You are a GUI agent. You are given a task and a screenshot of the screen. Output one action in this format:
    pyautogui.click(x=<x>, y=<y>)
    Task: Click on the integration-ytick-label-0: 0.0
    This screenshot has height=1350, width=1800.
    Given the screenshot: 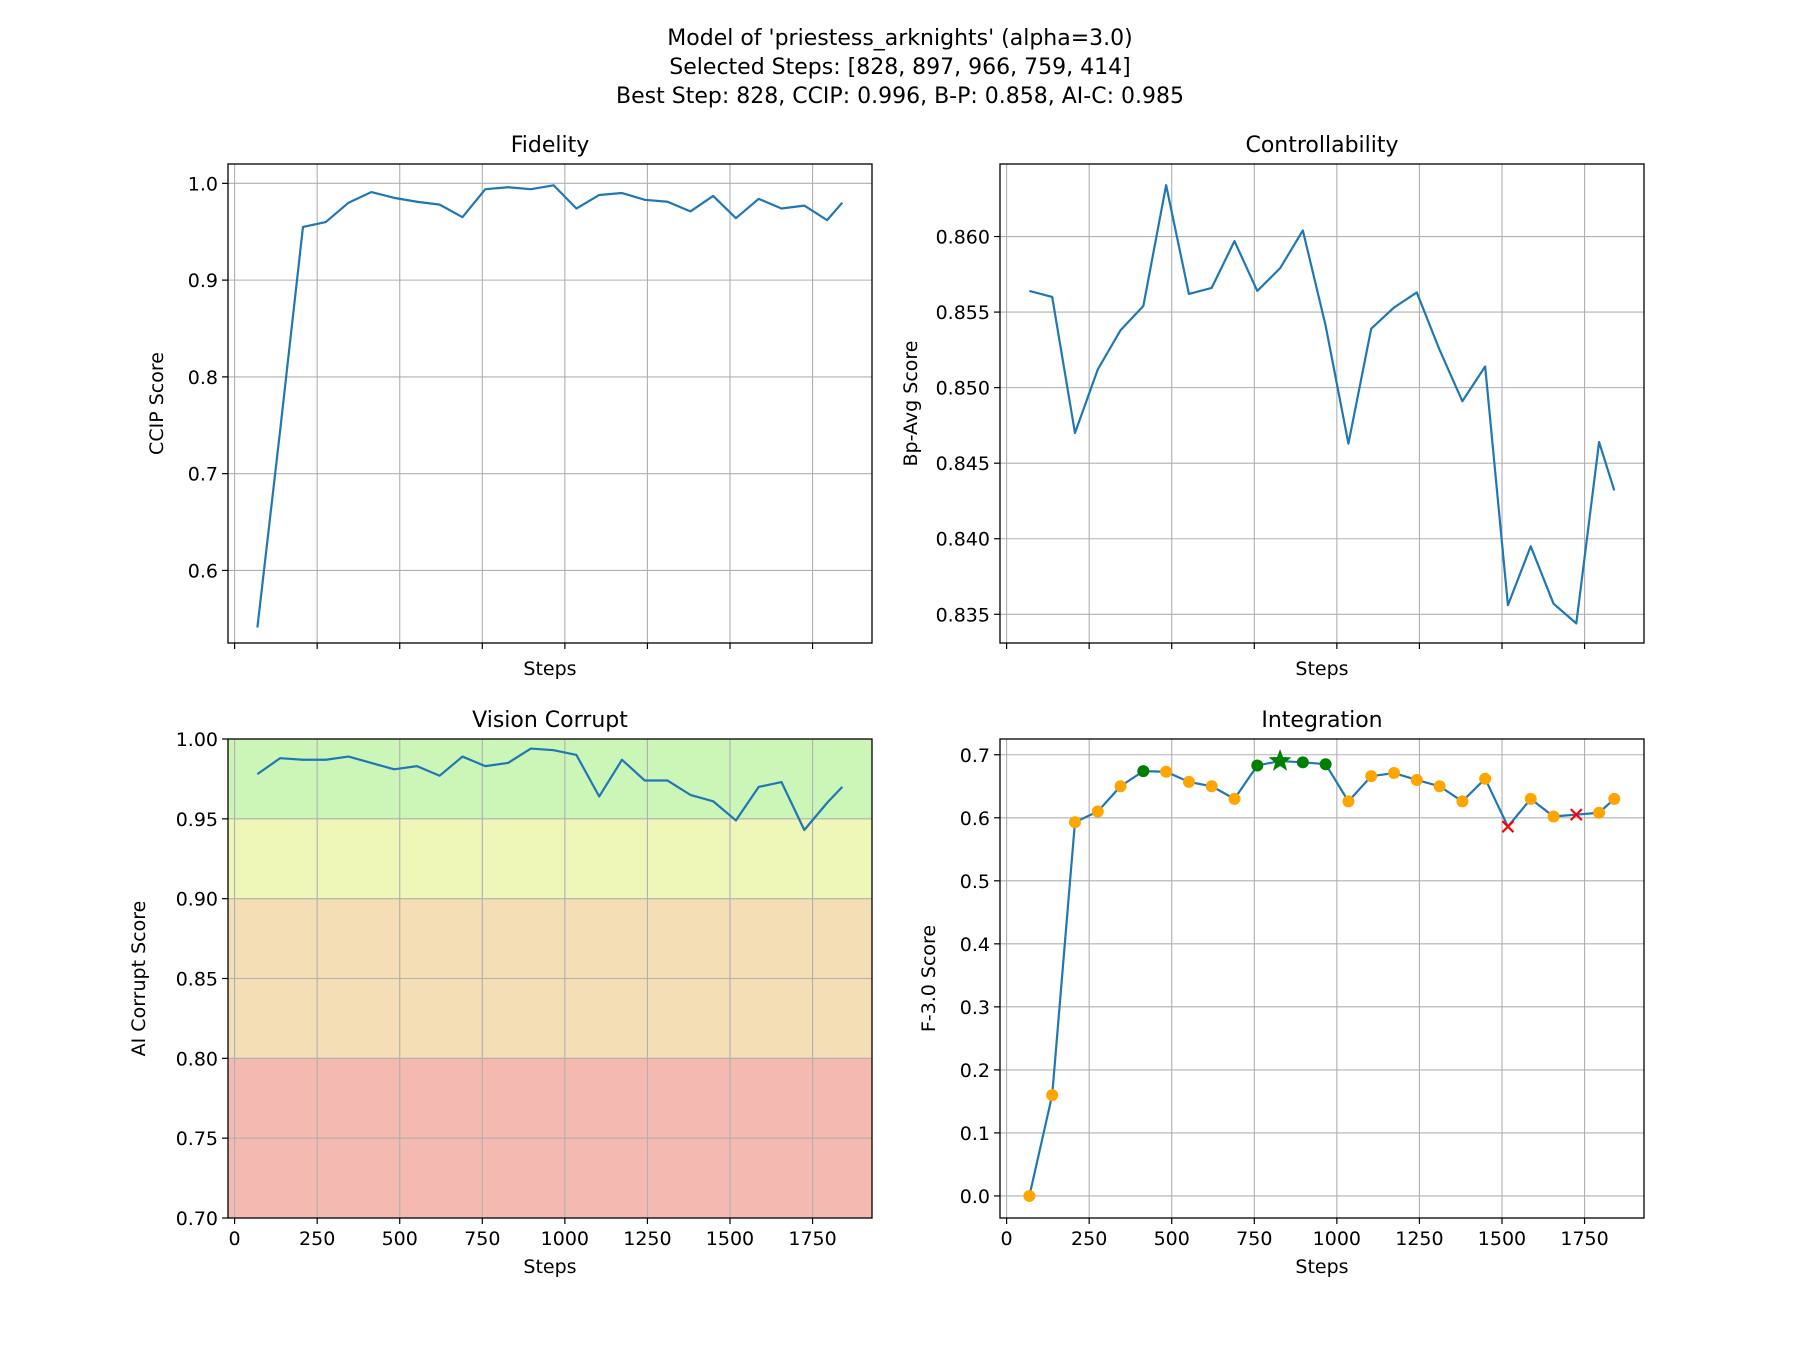 What is the action you would take?
    pyautogui.click(x=975, y=1197)
    